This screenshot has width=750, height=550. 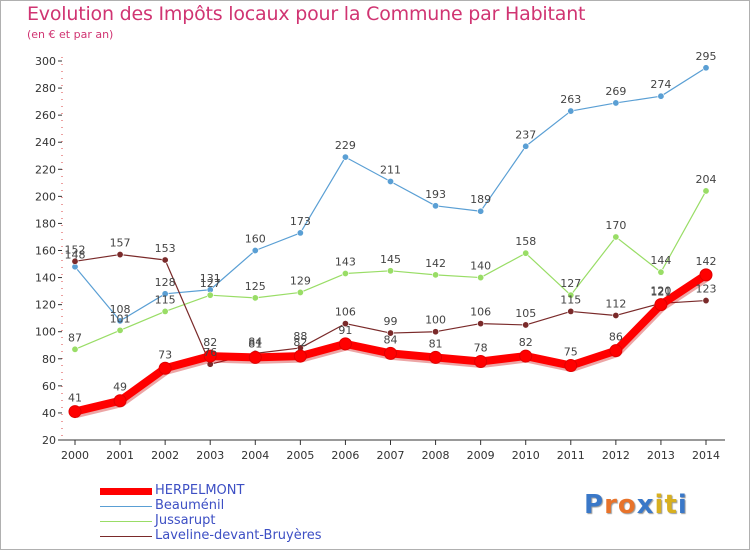 I want to click on x-tick-label: 2009, so click(x=481, y=455).